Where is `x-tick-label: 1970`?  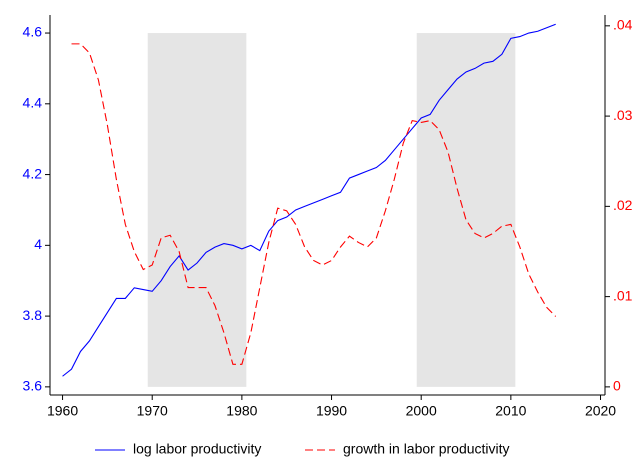
x-tick-label: 1970 is located at coordinates (152, 411).